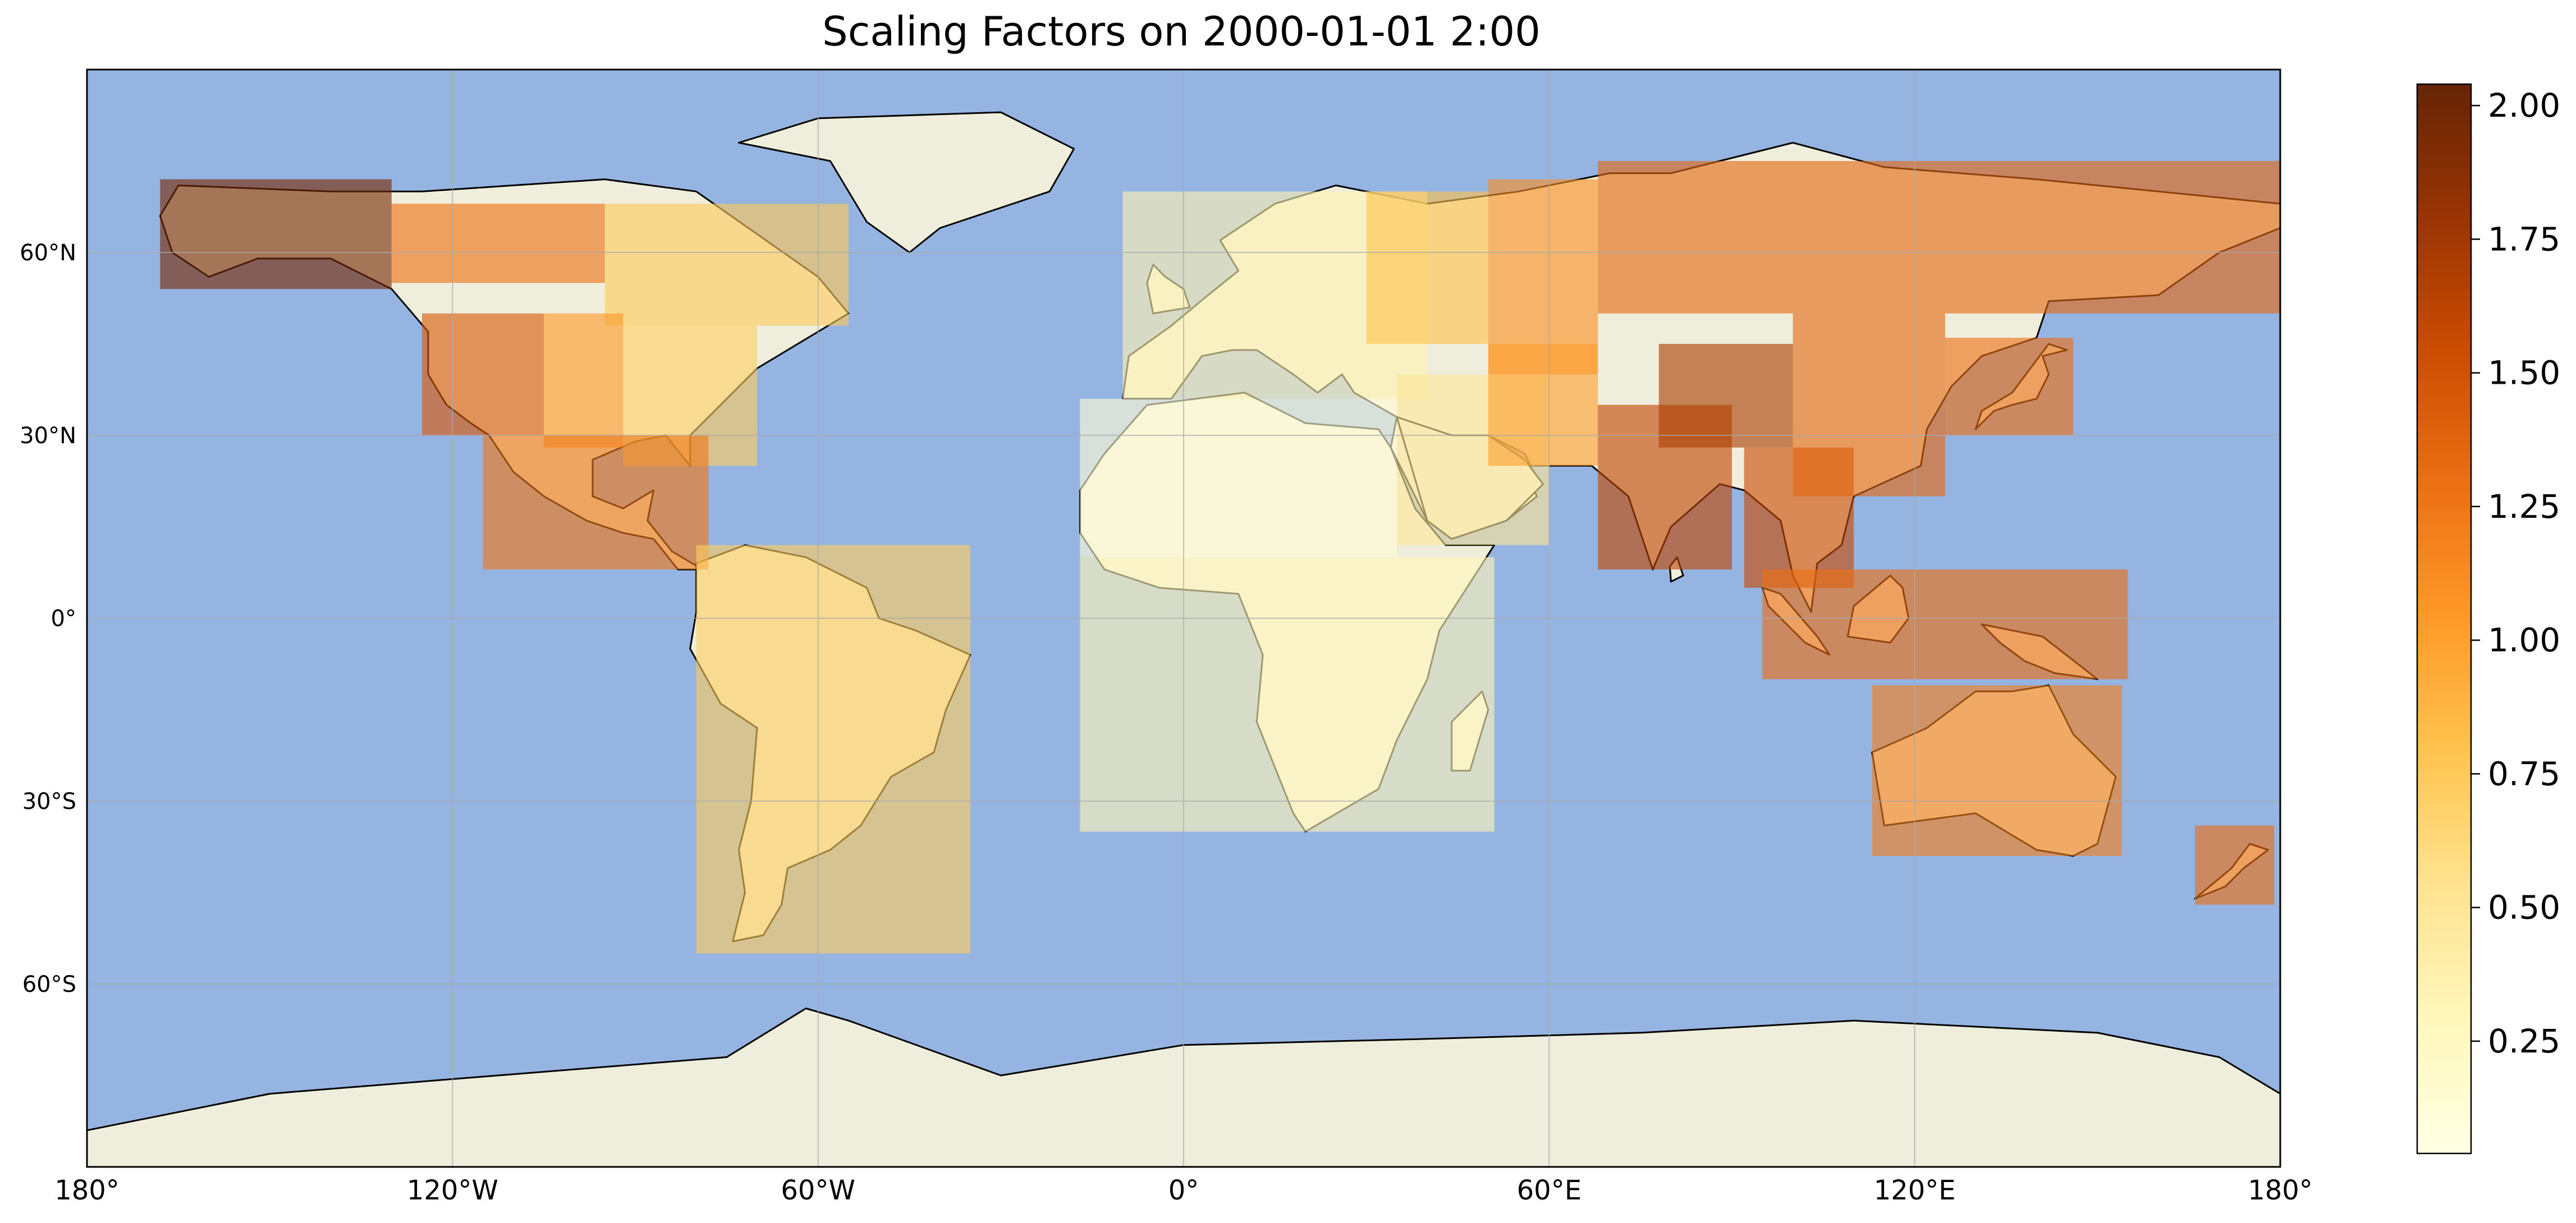 The width and height of the screenshot is (2576, 1223). I want to click on x-tick-label-5: 120°E, so click(1915, 1190).